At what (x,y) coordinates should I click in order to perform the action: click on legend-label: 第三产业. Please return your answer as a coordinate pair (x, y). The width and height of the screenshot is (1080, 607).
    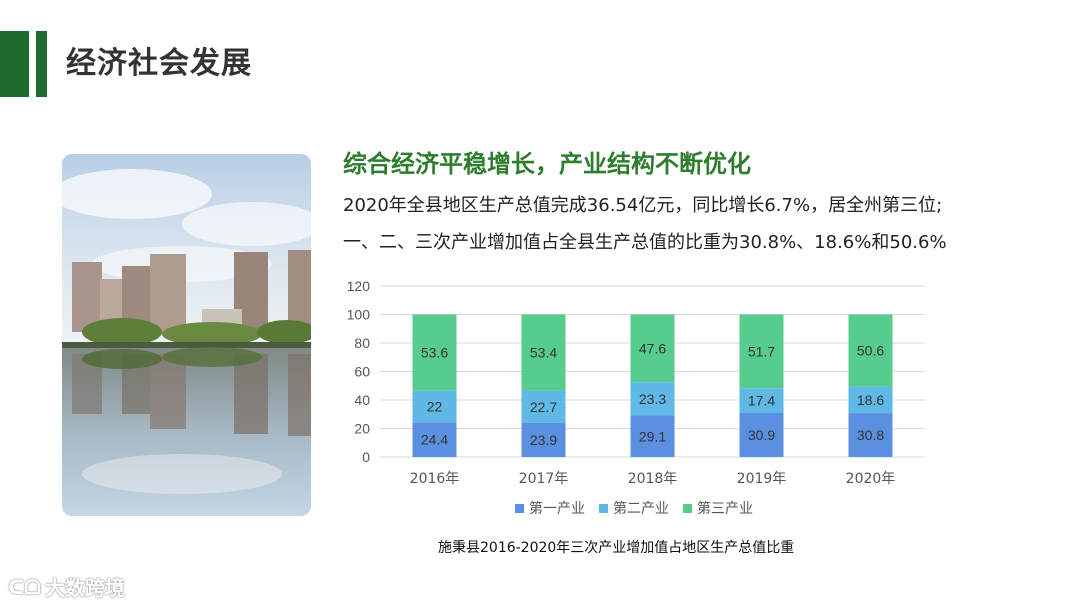
    Looking at the image, I should click on (725, 508).